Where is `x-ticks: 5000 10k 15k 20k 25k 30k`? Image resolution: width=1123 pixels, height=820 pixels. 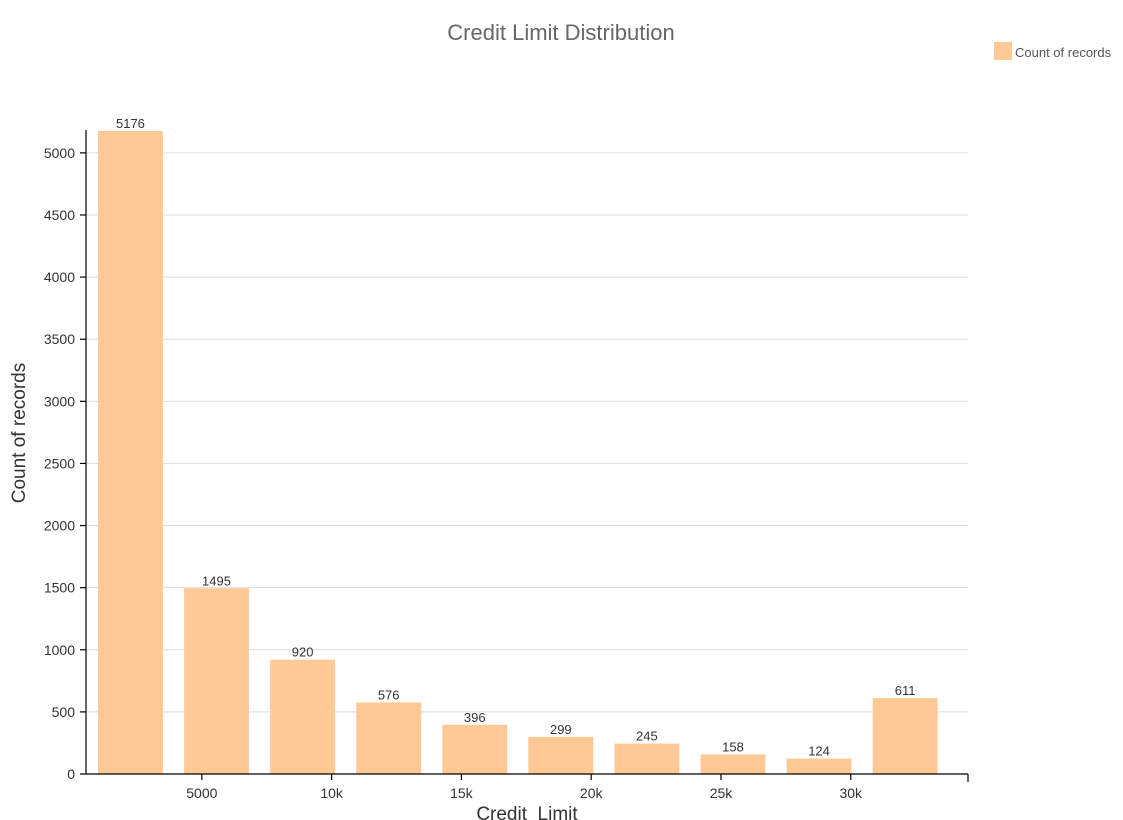
x-ticks: 5000 10k 15k 20k 25k 30k is located at coordinates (524, 787).